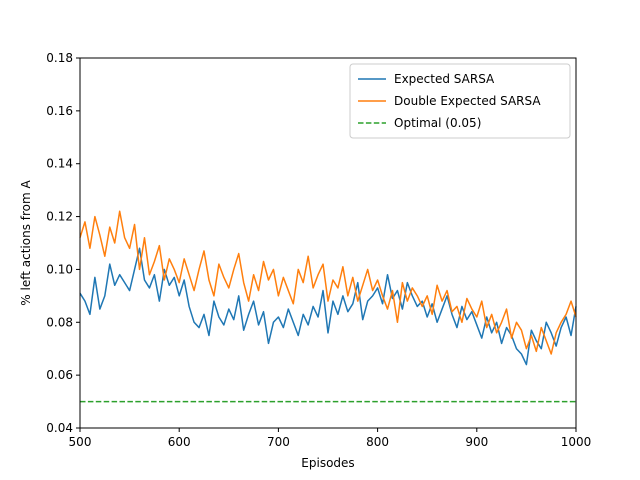  I want to click on legend-label: Expected SARSA, so click(444, 79).